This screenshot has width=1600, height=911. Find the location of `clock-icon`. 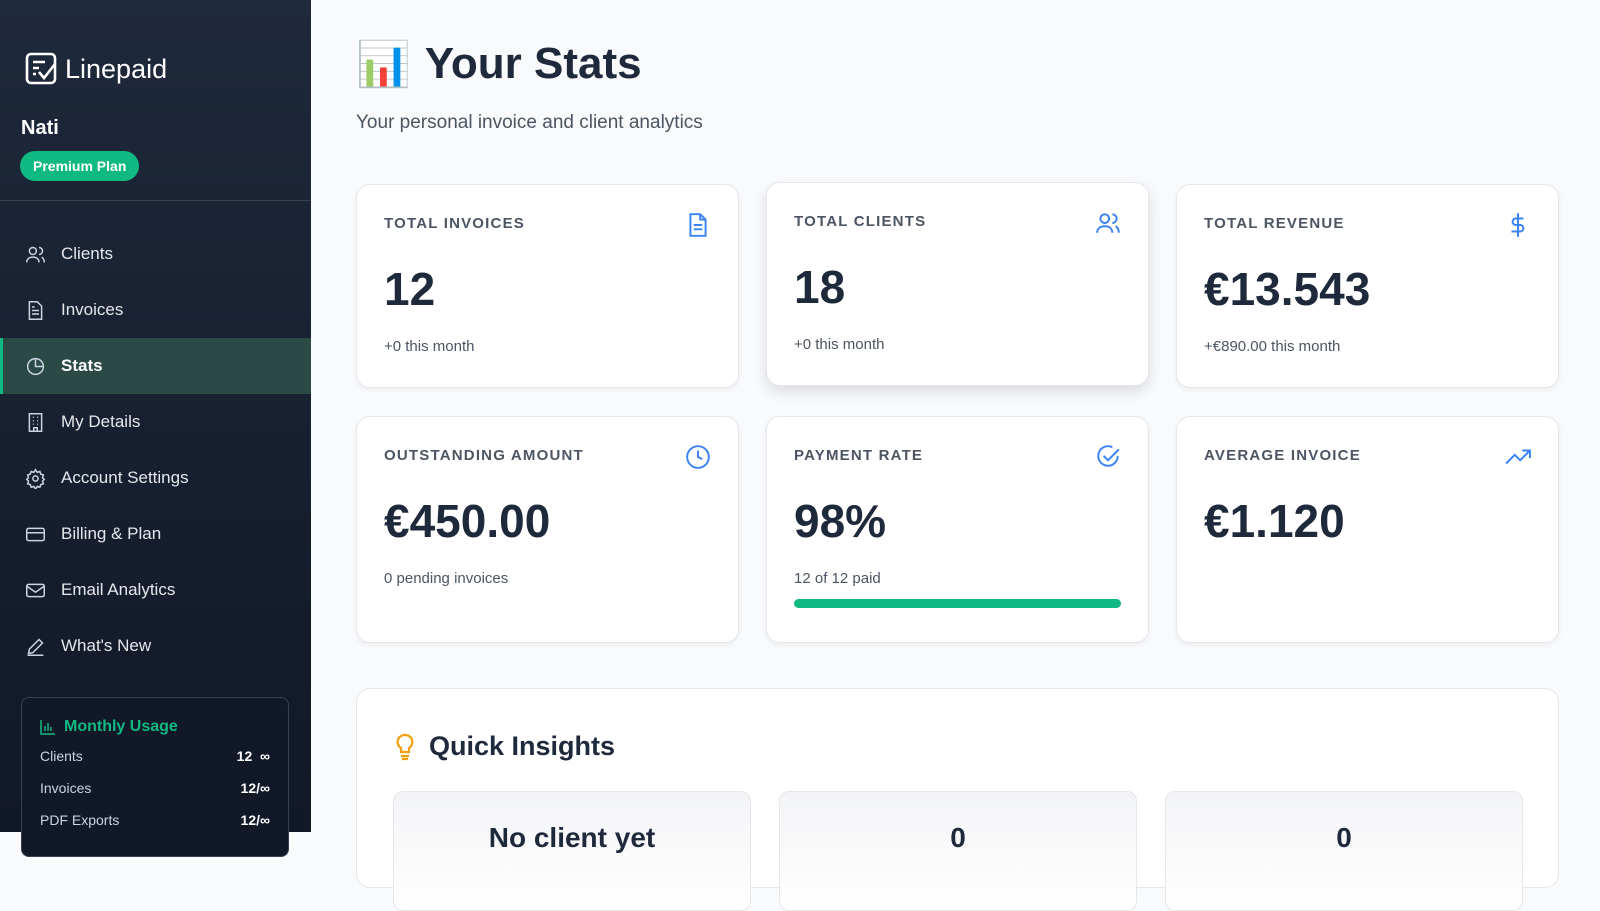

clock-icon is located at coordinates (698, 457).